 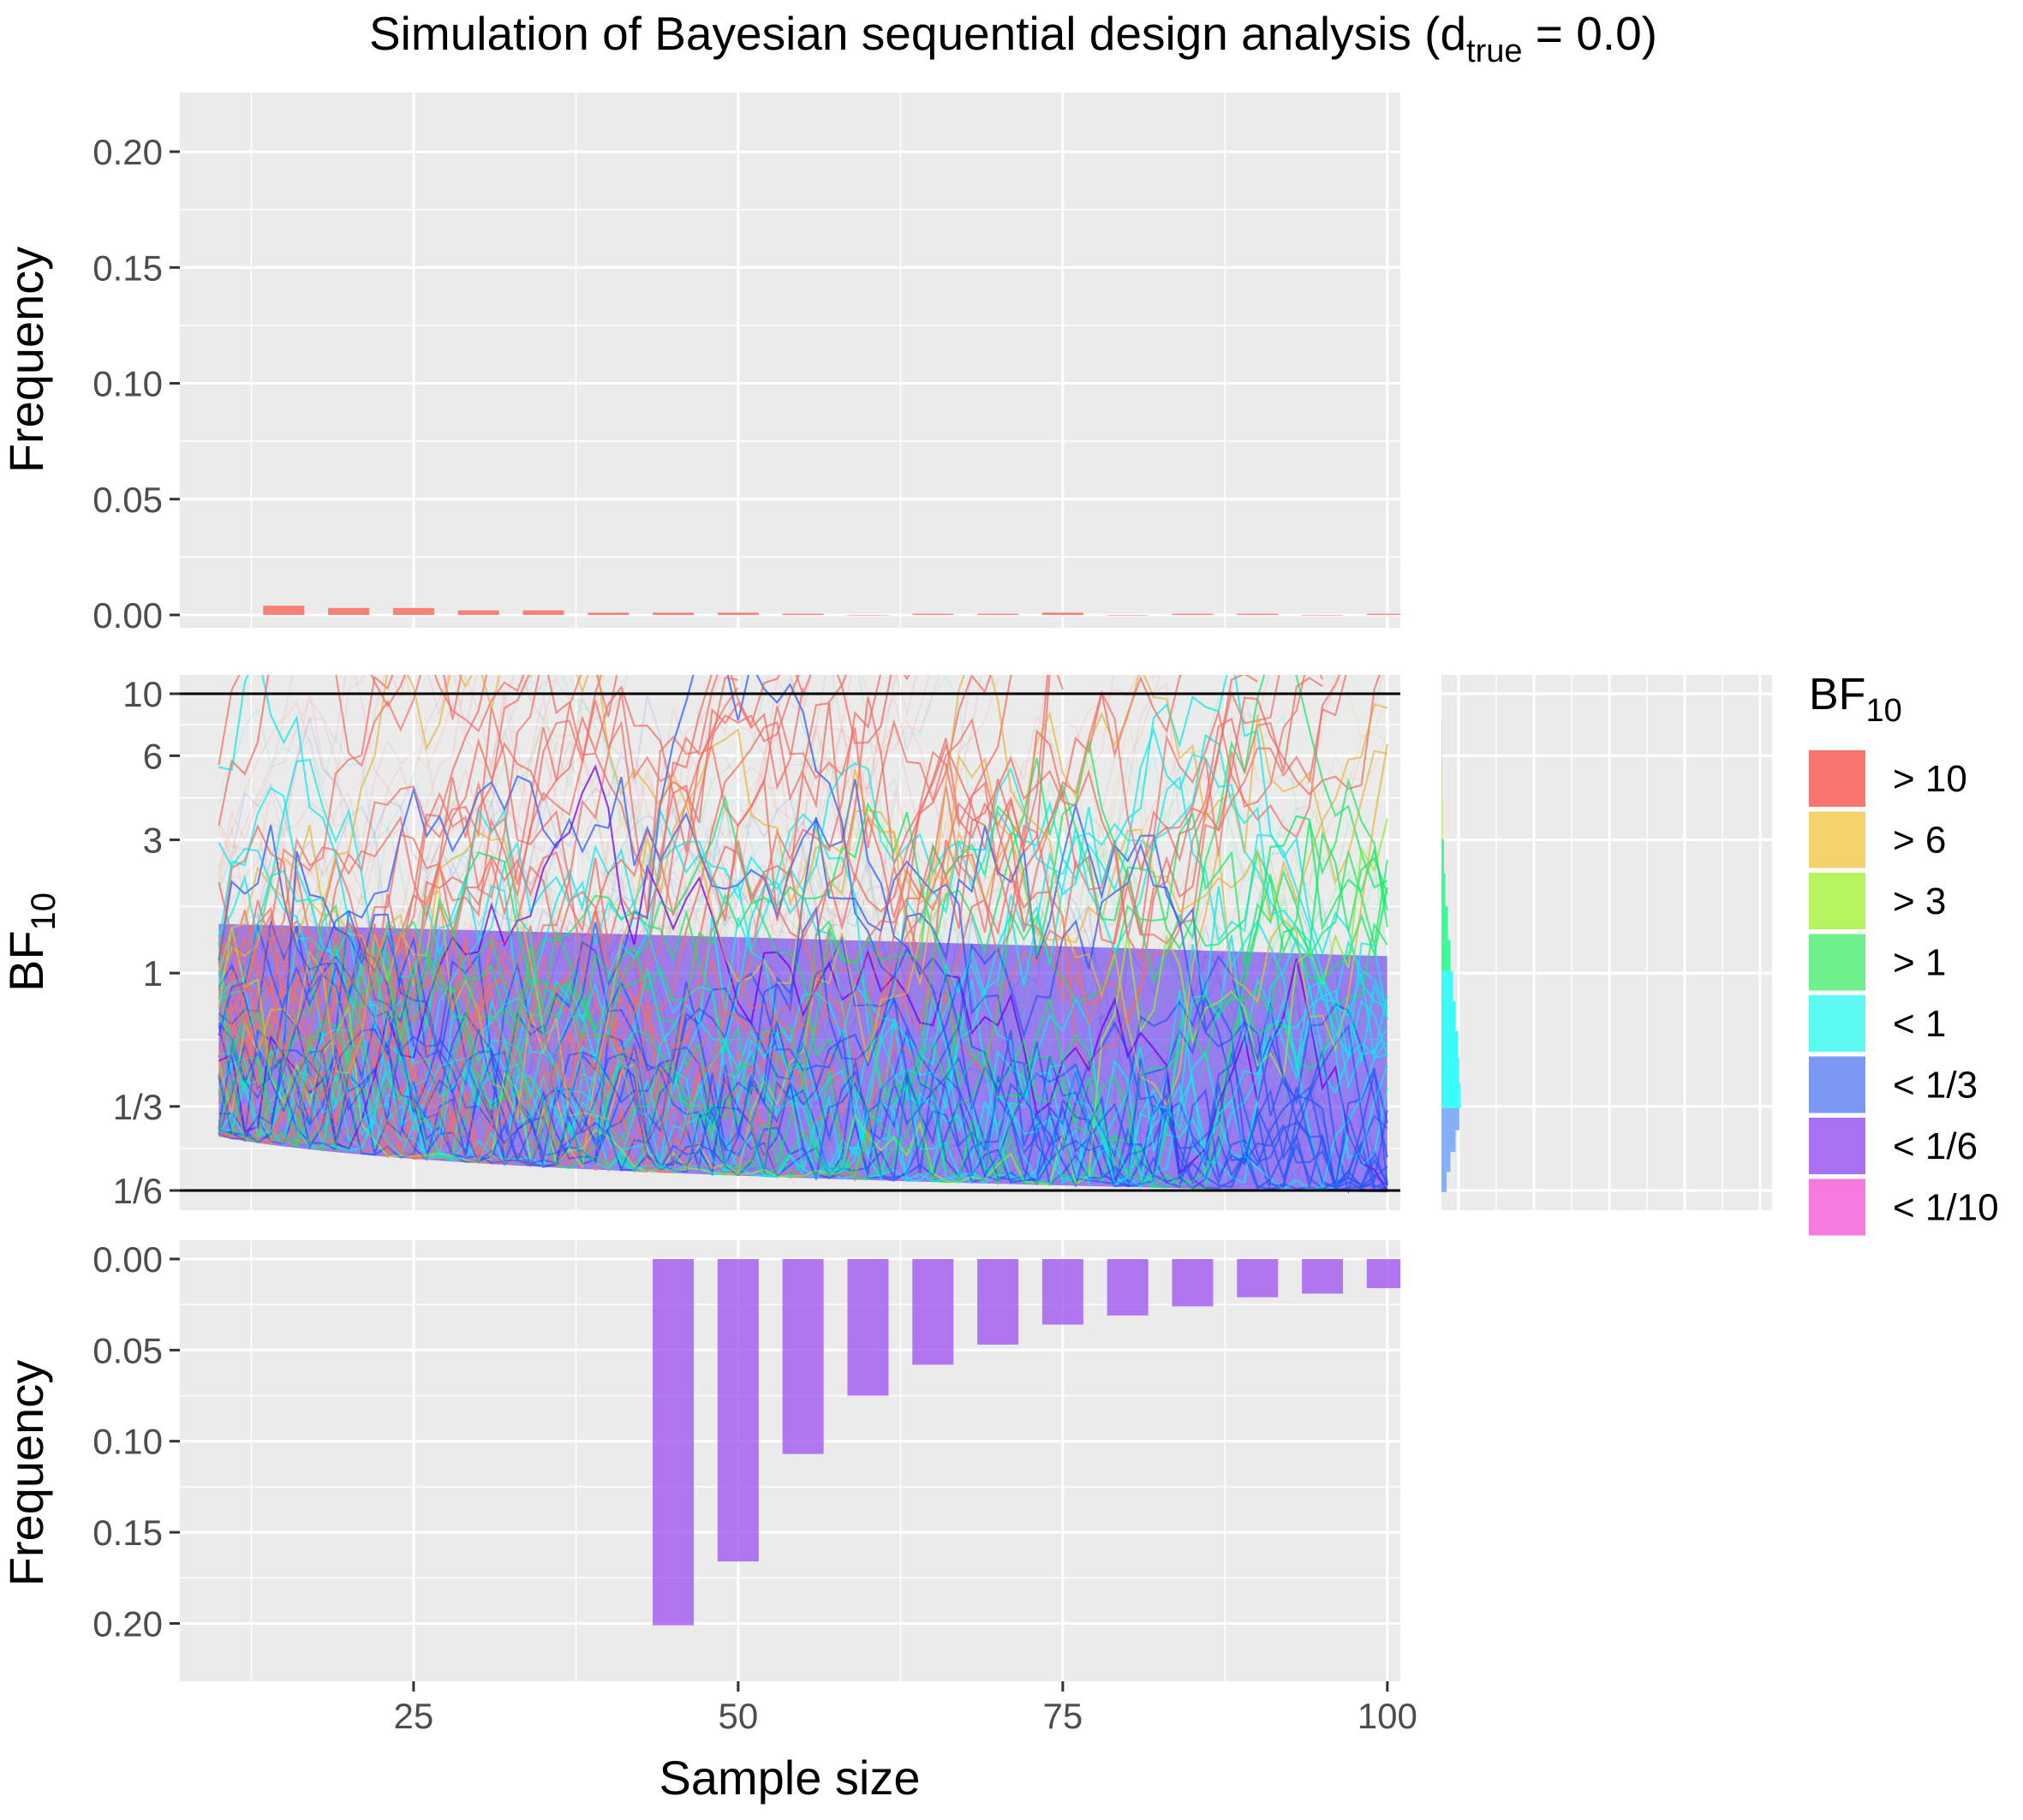 What do you see at coordinates (1062, 1716) in the screenshot?
I see `x-tick-label: 75` at bounding box center [1062, 1716].